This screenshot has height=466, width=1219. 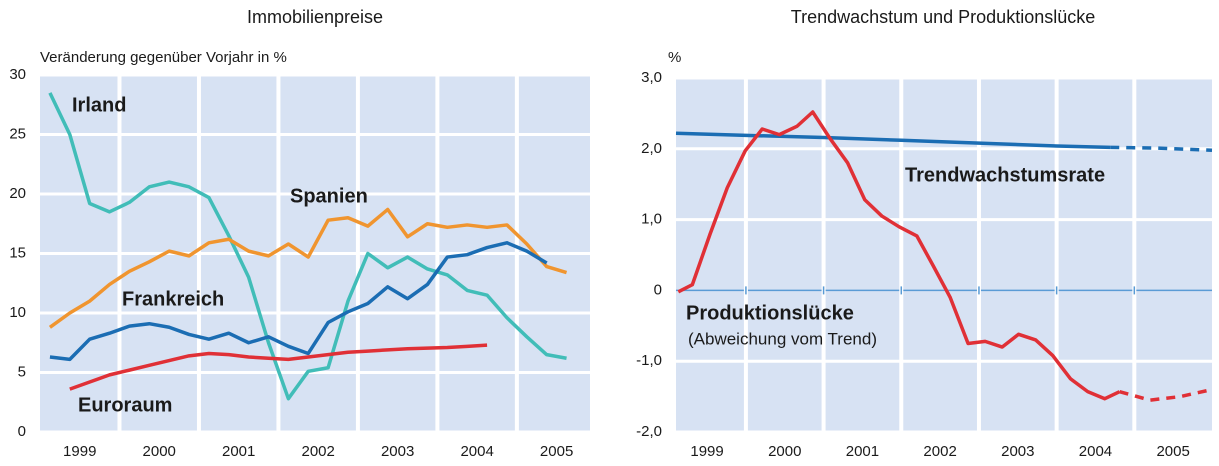 I want to click on series-label: Spanien, so click(x=329, y=196).